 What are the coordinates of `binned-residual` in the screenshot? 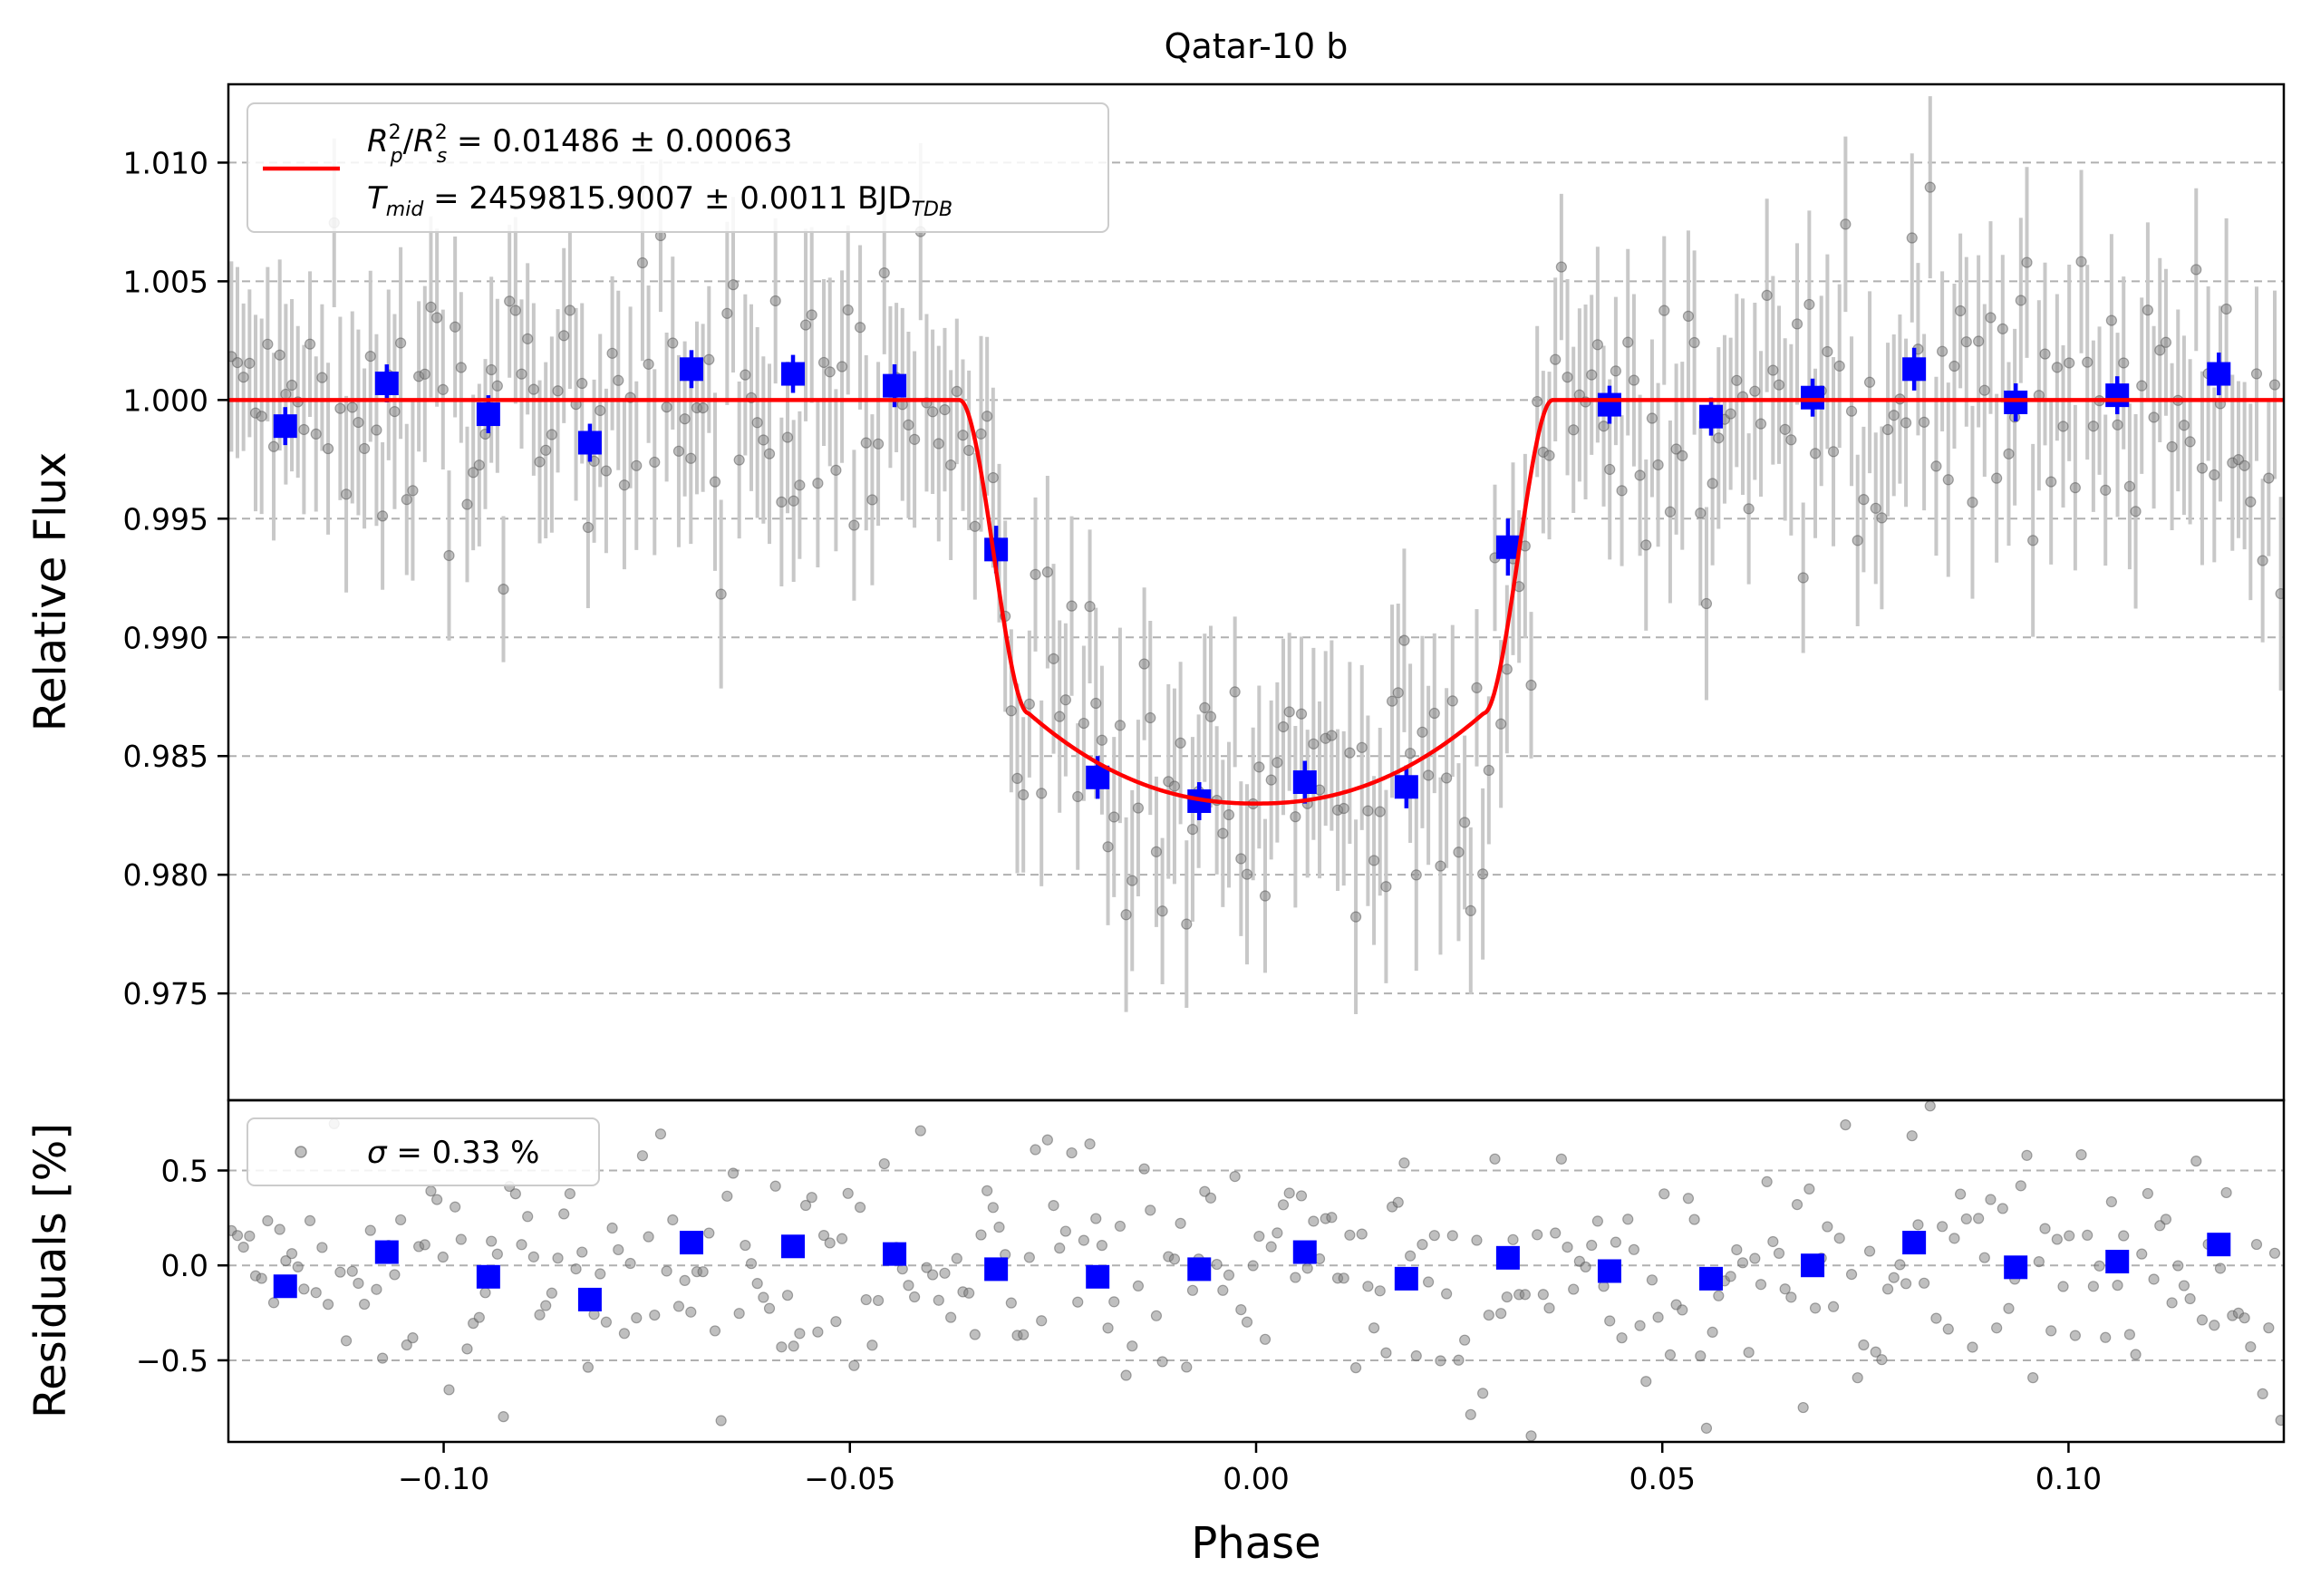 It's located at (895, 1254).